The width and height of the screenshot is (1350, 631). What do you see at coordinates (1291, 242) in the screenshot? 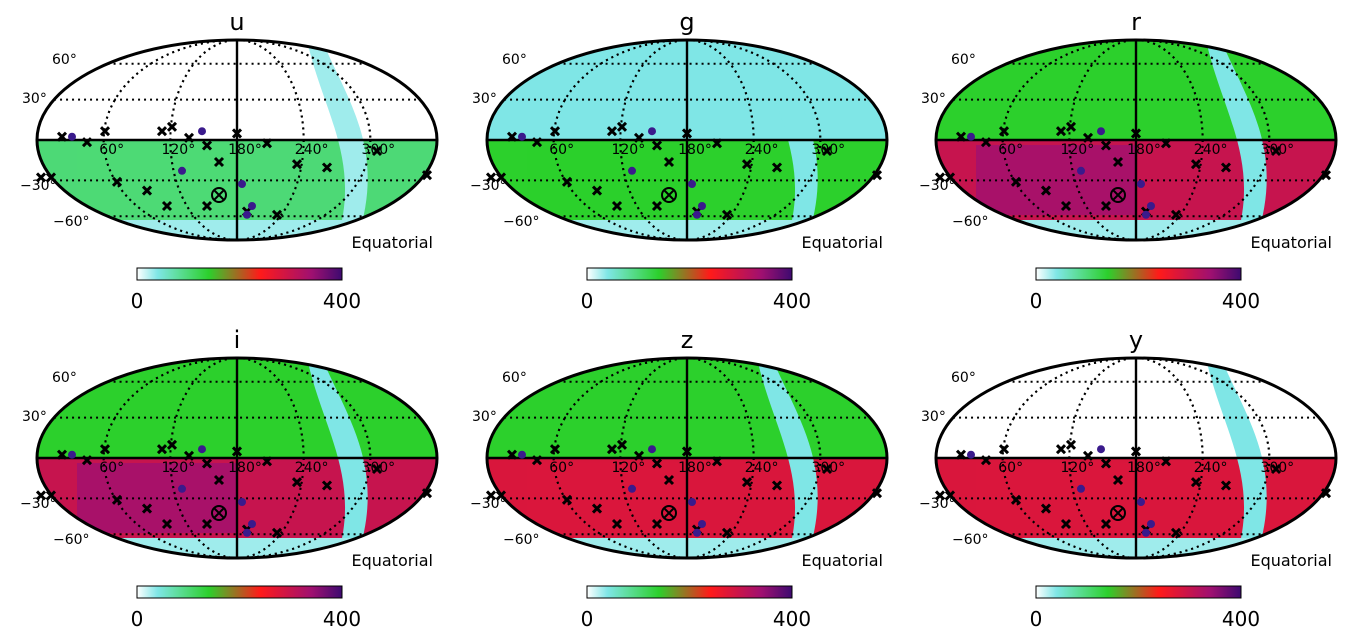
I see `frame-label: Equatorial` at bounding box center [1291, 242].